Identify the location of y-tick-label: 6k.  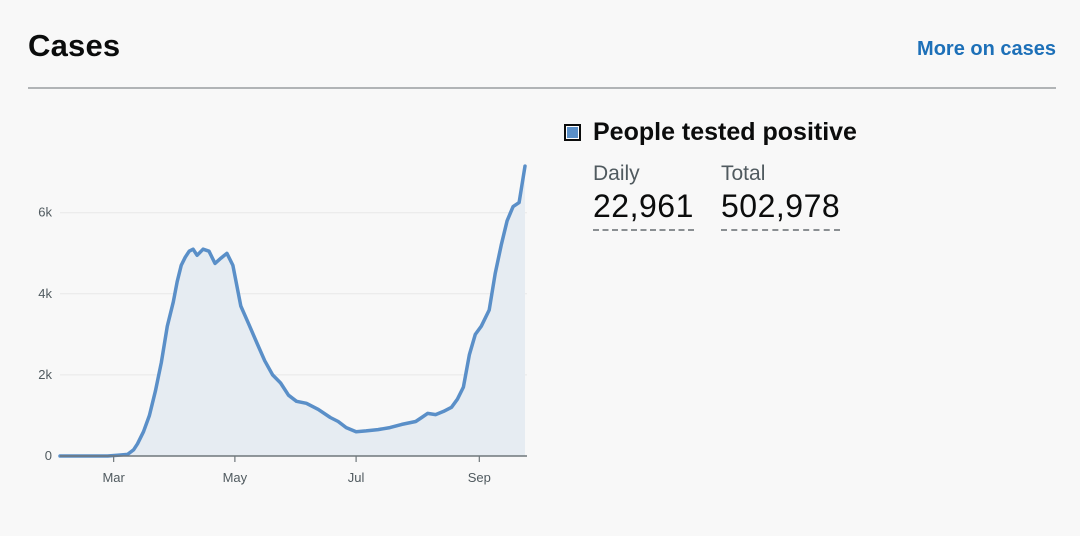
(45, 212).